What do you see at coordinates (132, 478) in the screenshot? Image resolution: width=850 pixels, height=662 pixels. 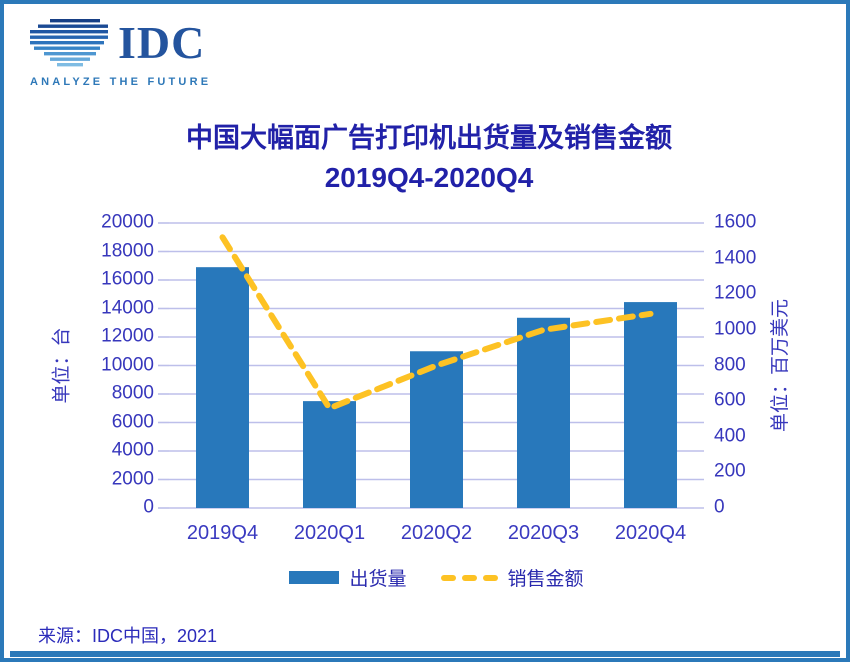 I see `axis-tick-label: 2000` at bounding box center [132, 478].